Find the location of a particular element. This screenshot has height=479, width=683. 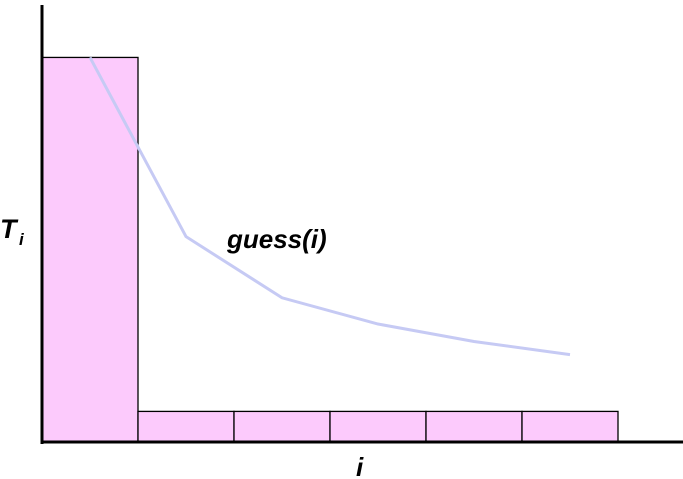

y-axis-label: T is located at coordinates (9, 229).